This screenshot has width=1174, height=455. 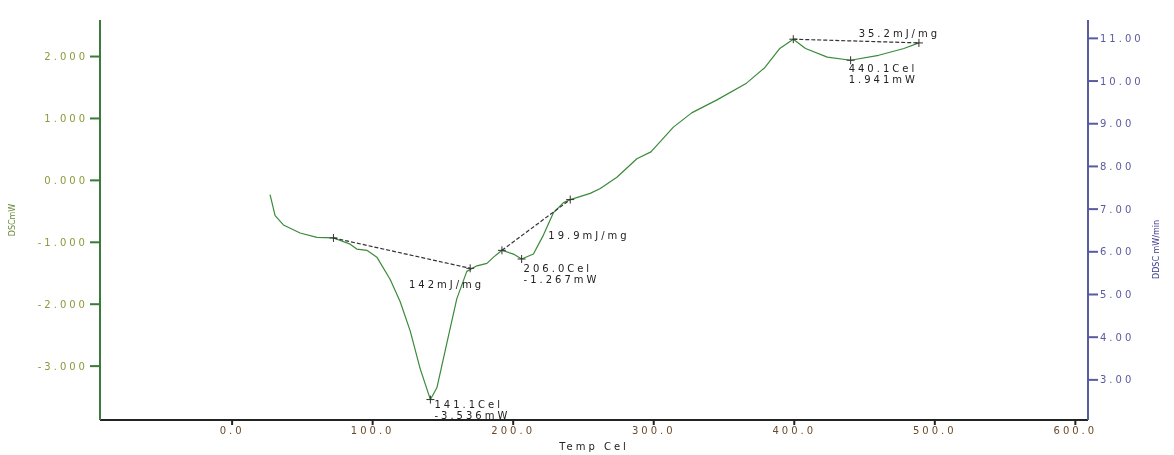 What do you see at coordinates (1117, 166) in the screenshot?
I see `y2-tick-label: 8.00` at bounding box center [1117, 166].